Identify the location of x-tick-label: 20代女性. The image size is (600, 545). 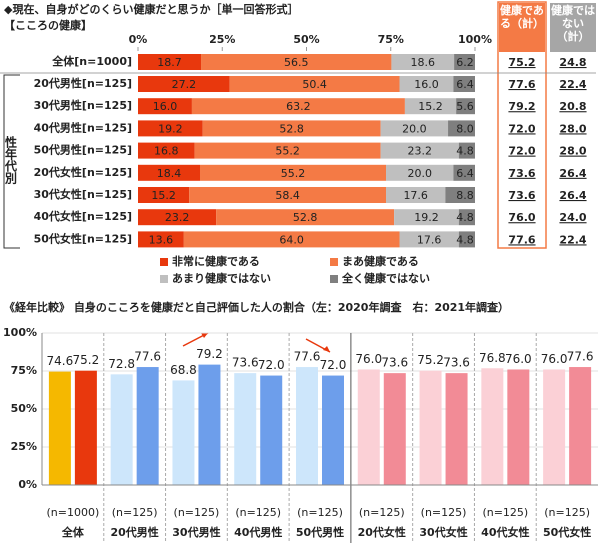
(382, 532).